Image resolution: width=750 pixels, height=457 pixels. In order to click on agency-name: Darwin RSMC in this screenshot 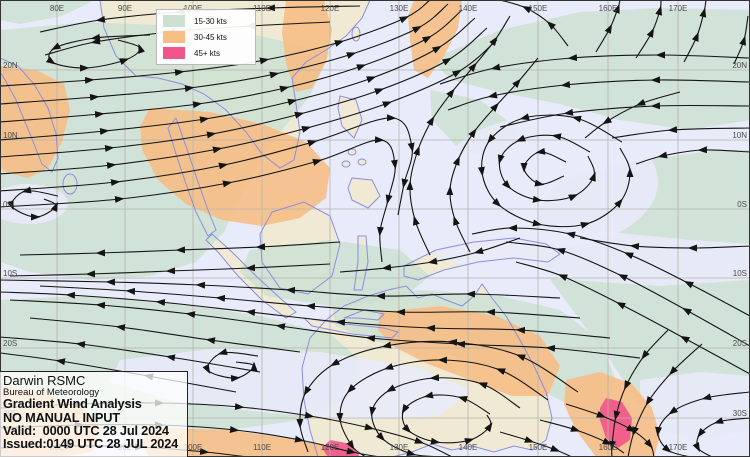, I will do `click(44, 380)`.